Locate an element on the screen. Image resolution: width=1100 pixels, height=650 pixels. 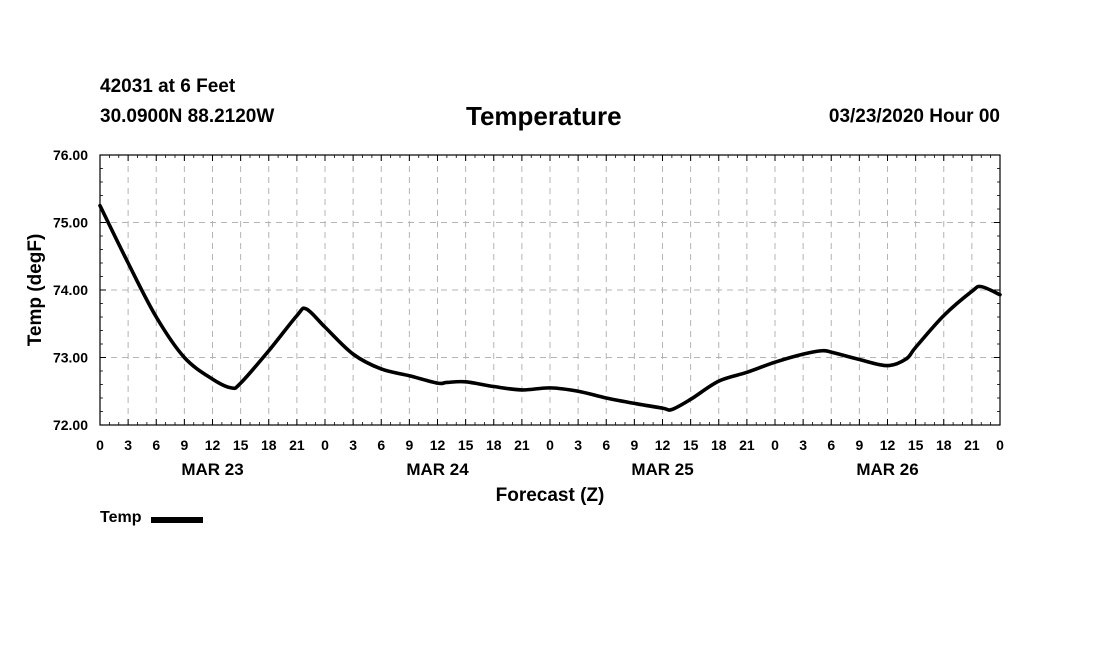
legend: Temp is located at coordinates (152, 518).